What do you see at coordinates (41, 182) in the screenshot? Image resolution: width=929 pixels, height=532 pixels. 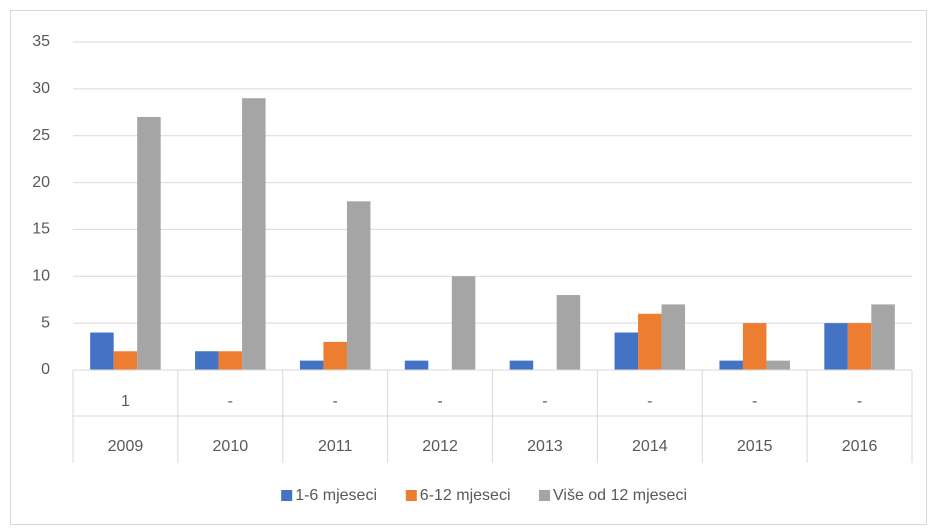 I see `y-tick-label: 20` at bounding box center [41, 182].